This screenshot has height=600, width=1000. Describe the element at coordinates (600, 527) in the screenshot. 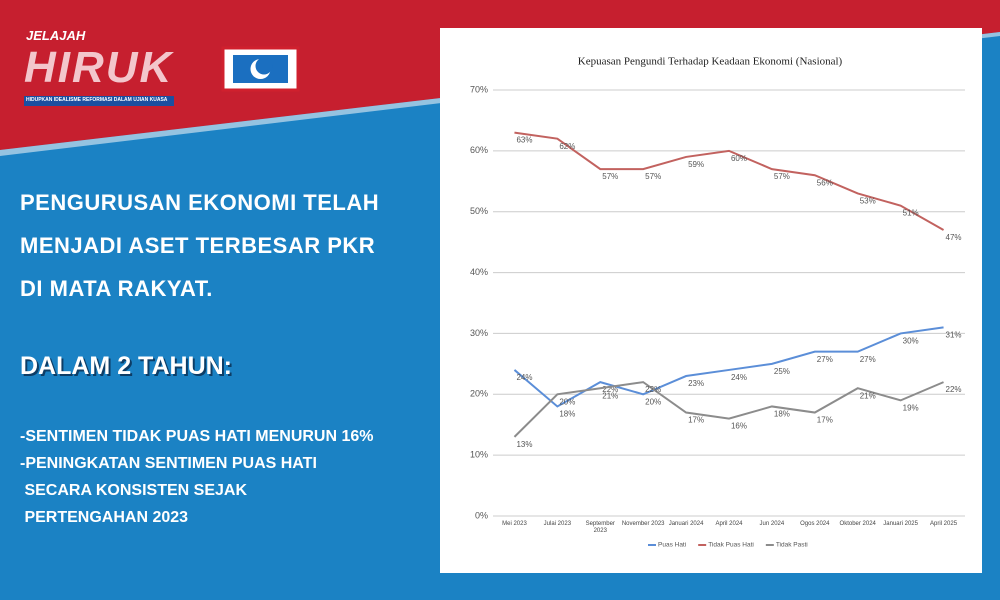

I see `x-tick-label: September 2023` at that location.